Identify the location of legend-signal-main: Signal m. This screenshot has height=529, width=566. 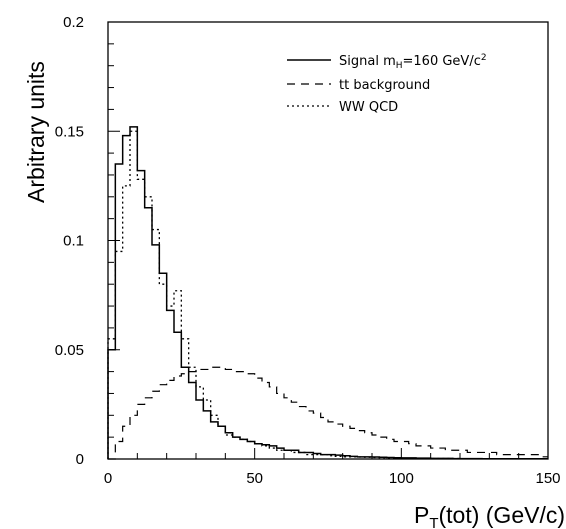
(367, 61).